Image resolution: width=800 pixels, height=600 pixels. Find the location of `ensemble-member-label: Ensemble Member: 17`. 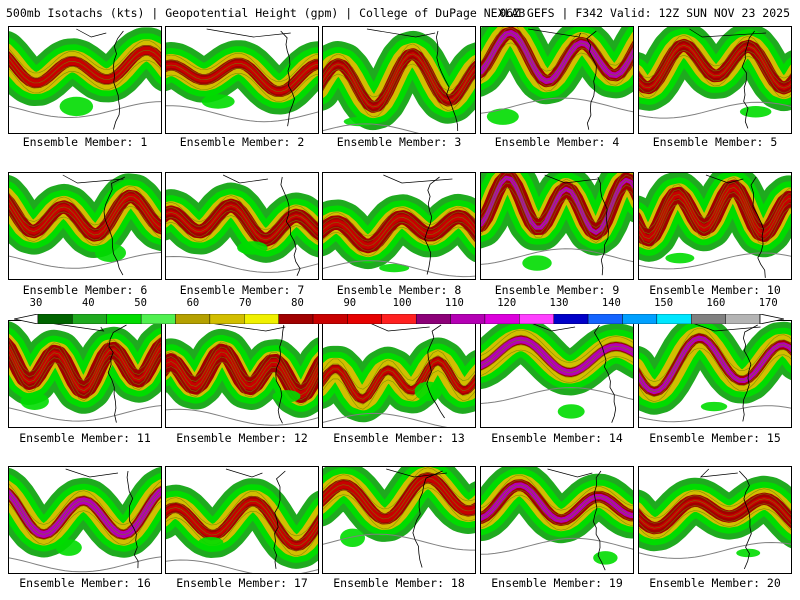

ensemble-member-label: Ensemble Member: 17 is located at coordinates (242, 583).